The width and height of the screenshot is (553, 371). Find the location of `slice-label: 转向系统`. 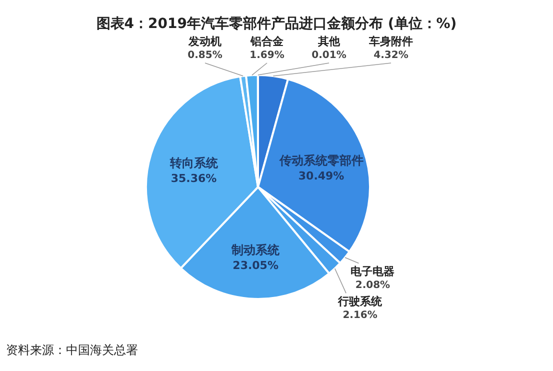

slice-label: 转向系统 is located at coordinates (193, 163).